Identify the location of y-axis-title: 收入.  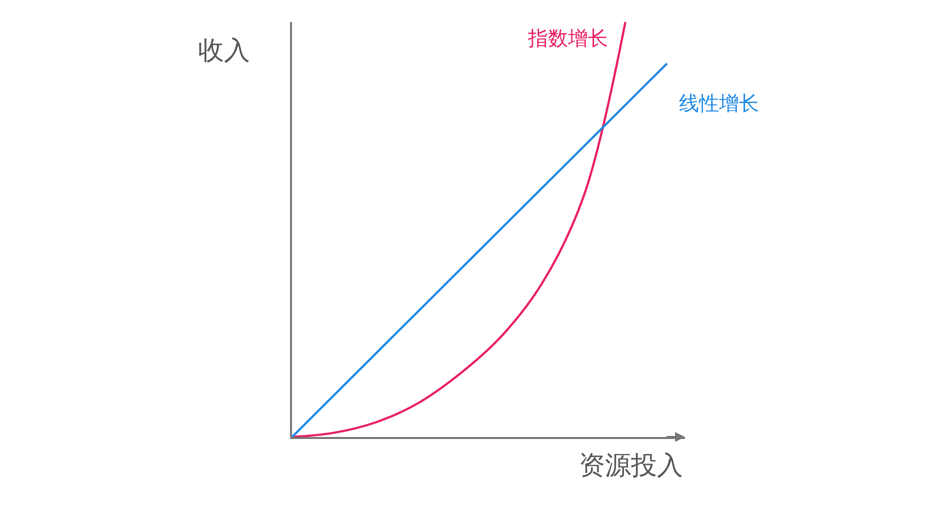
(224, 51).